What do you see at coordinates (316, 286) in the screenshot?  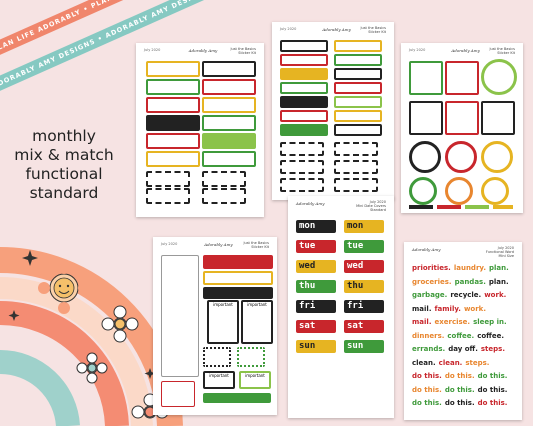 I see `day-label-thu: thu` at bounding box center [316, 286].